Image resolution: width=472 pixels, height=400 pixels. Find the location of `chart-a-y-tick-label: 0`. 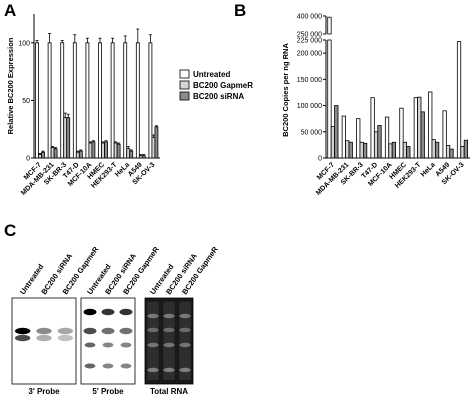

chart-a-y-tick-label: 0 is located at coordinates (28, 159).